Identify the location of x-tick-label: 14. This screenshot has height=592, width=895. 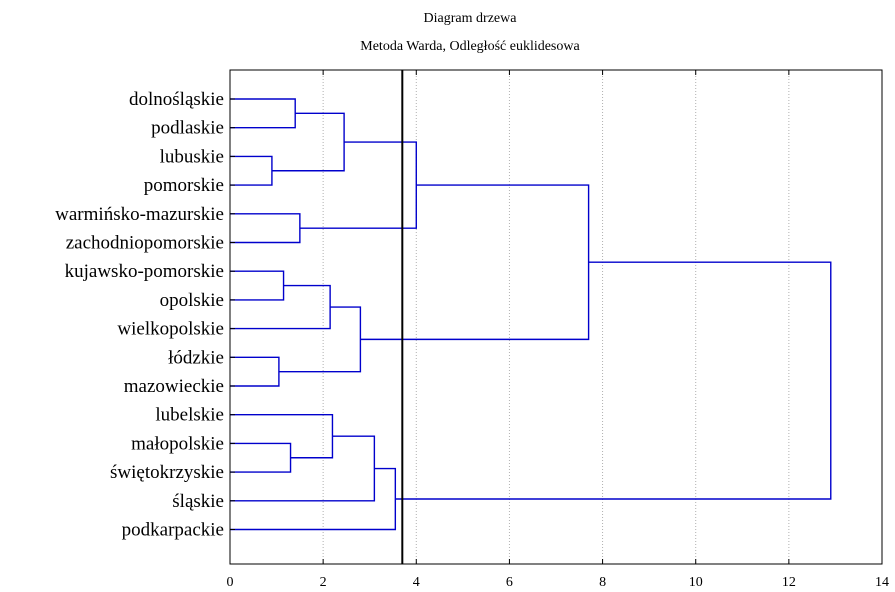
(882, 582).